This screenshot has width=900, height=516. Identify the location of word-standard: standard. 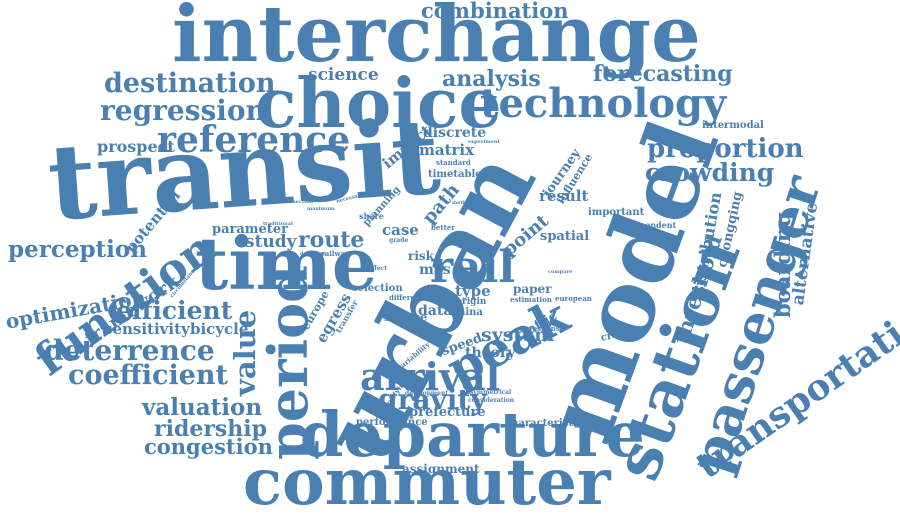
(453, 162).